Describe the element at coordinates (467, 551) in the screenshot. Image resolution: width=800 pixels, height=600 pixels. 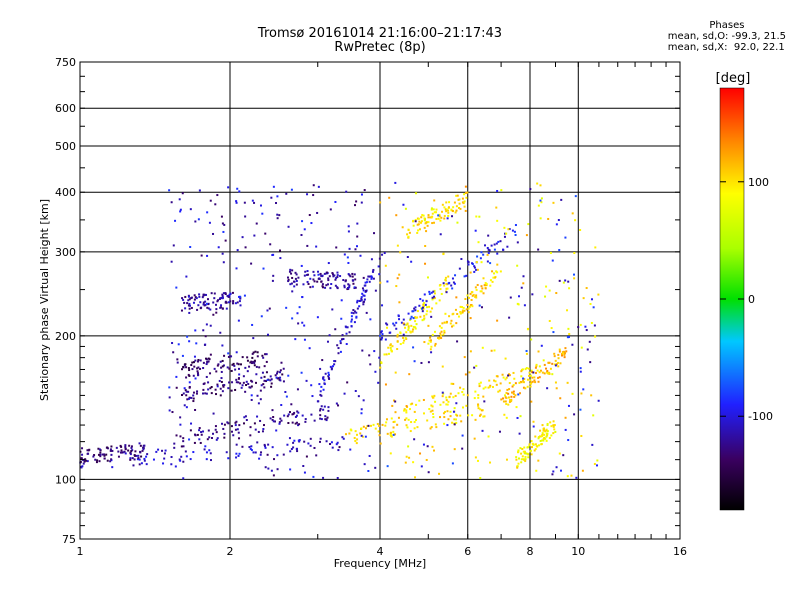
I see `x-tick-label: 6` at that location.